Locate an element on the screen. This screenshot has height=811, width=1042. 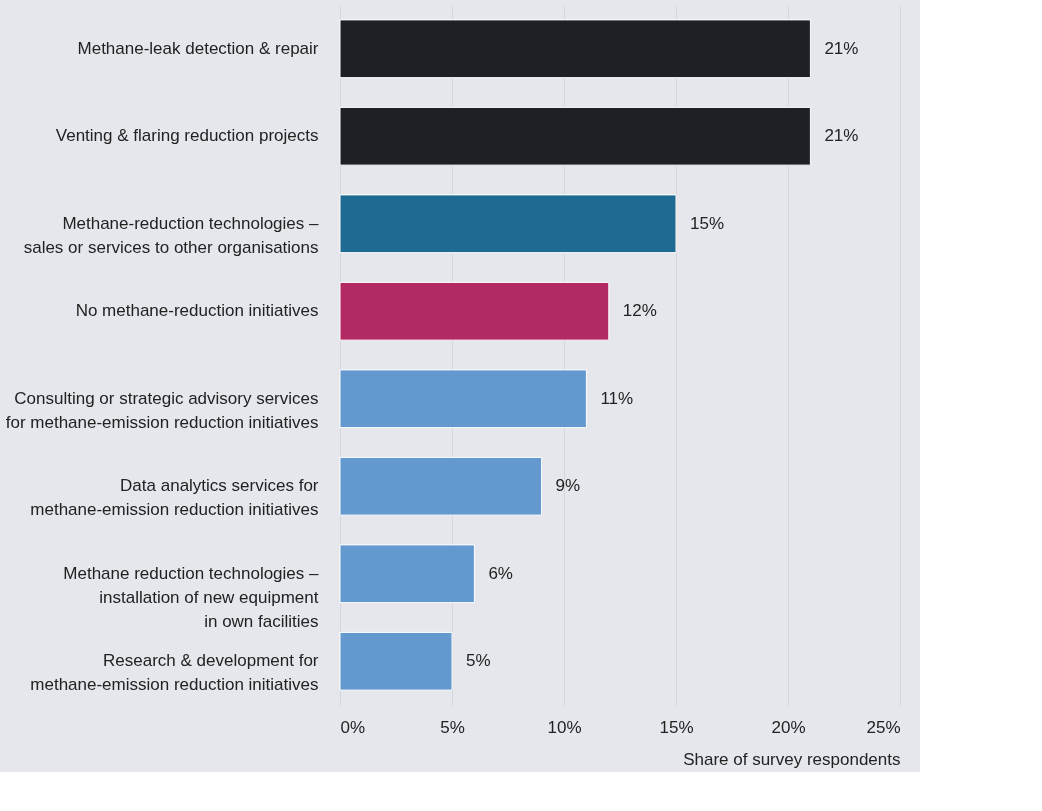
x-tick-label: 15% is located at coordinates (676, 727).